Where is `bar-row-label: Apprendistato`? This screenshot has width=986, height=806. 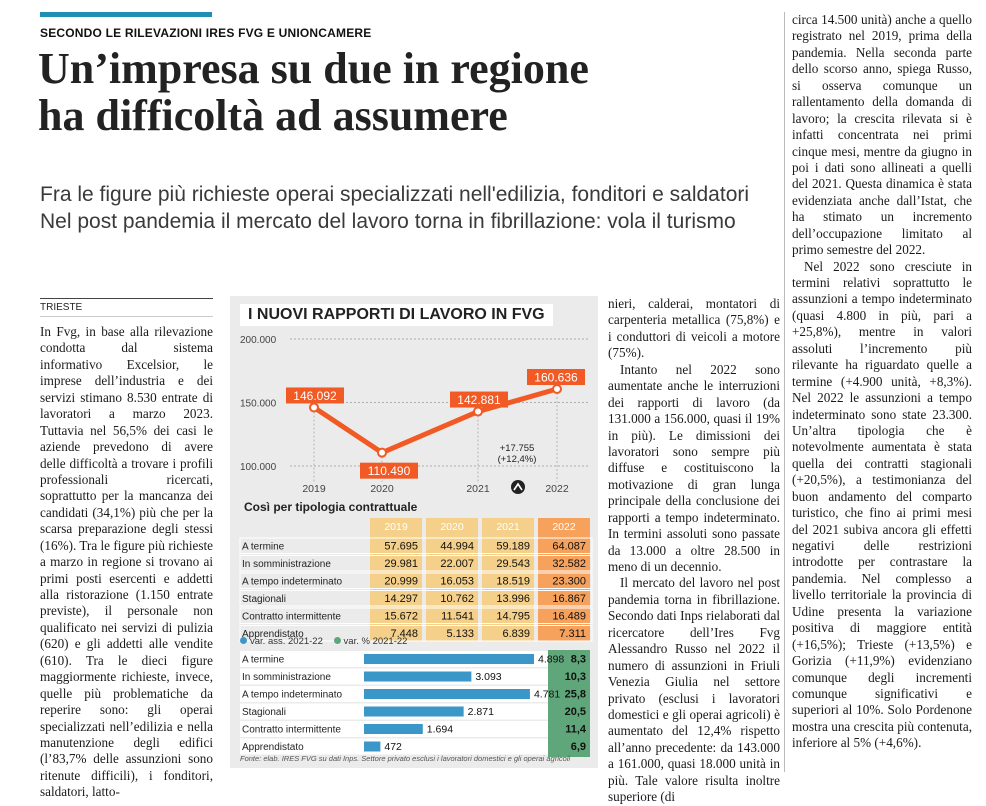
bar-row-label: Apprendistato is located at coordinates (273, 747).